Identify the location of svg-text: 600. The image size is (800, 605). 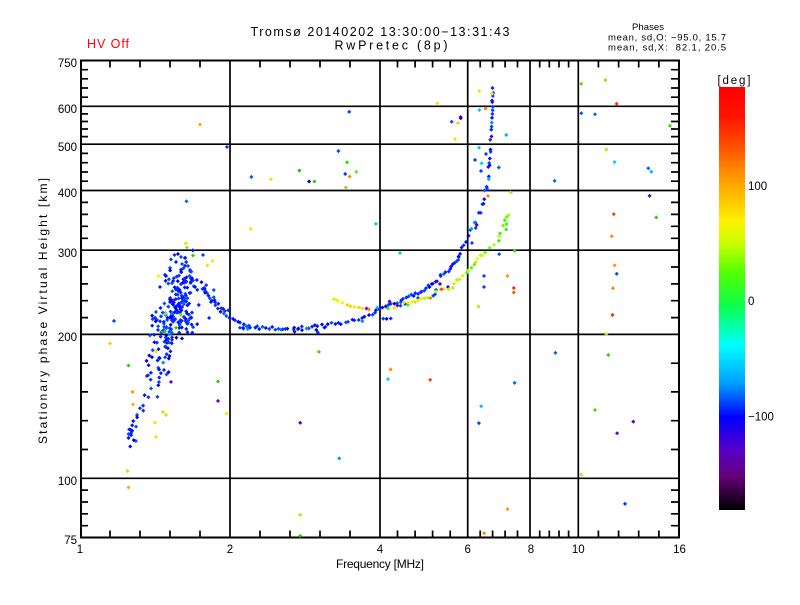
(67, 110).